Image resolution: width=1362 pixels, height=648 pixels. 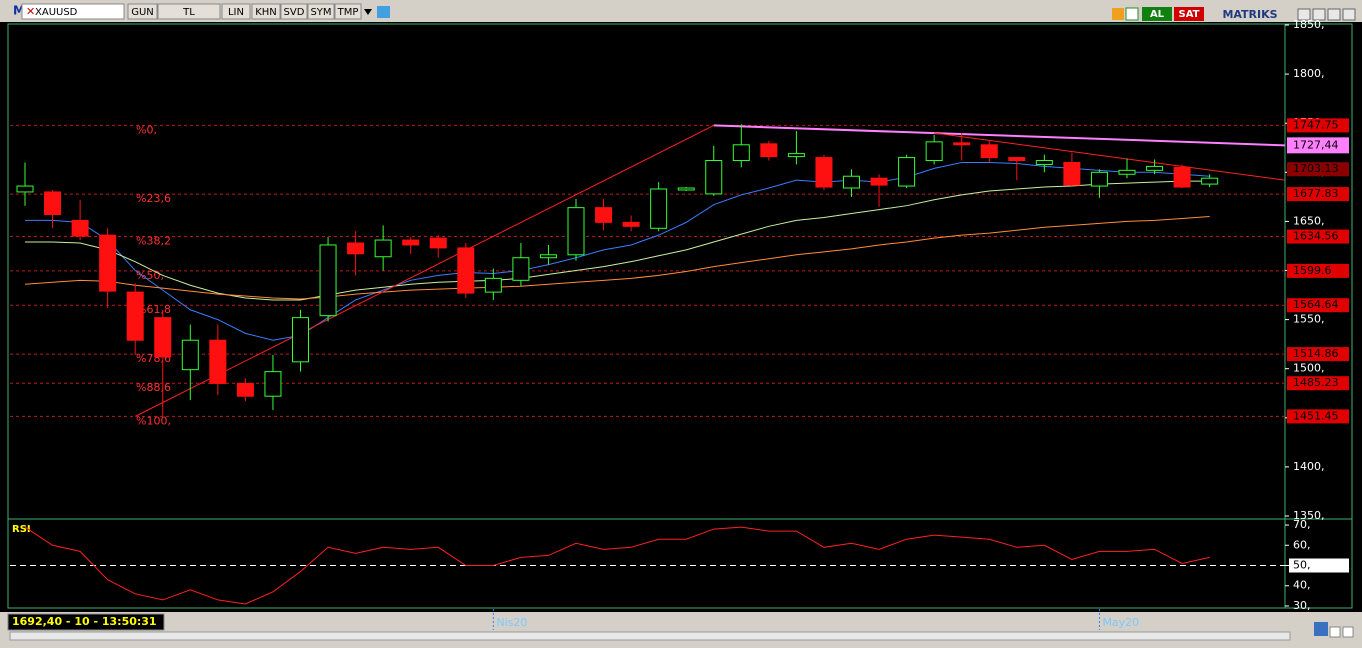 What do you see at coordinates (1302, 605) in the screenshot?
I see `rsi-tick-label: 30,` at bounding box center [1302, 605].